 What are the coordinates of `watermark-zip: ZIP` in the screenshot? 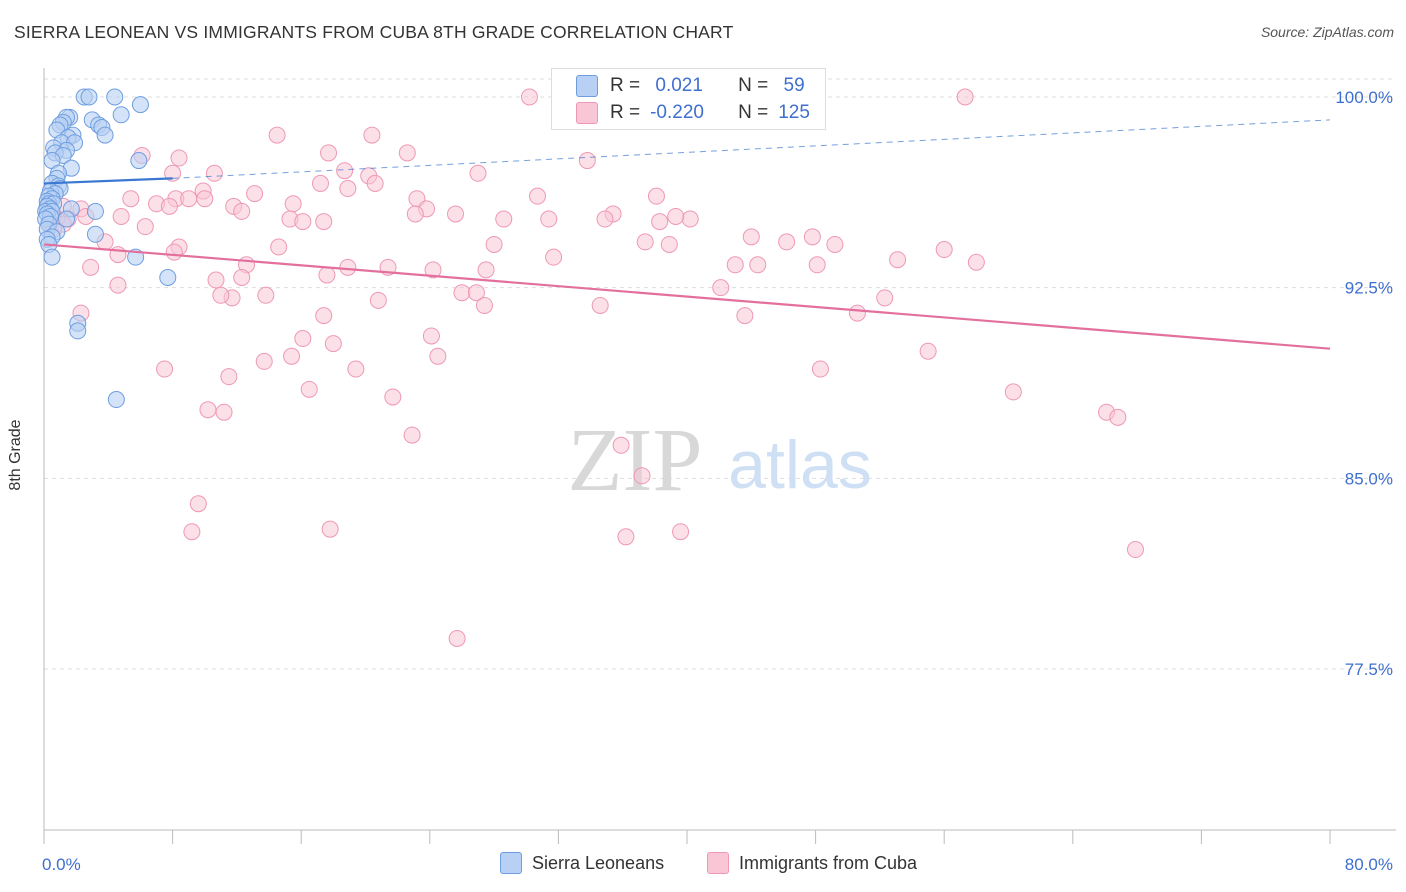 It's located at (635, 460).